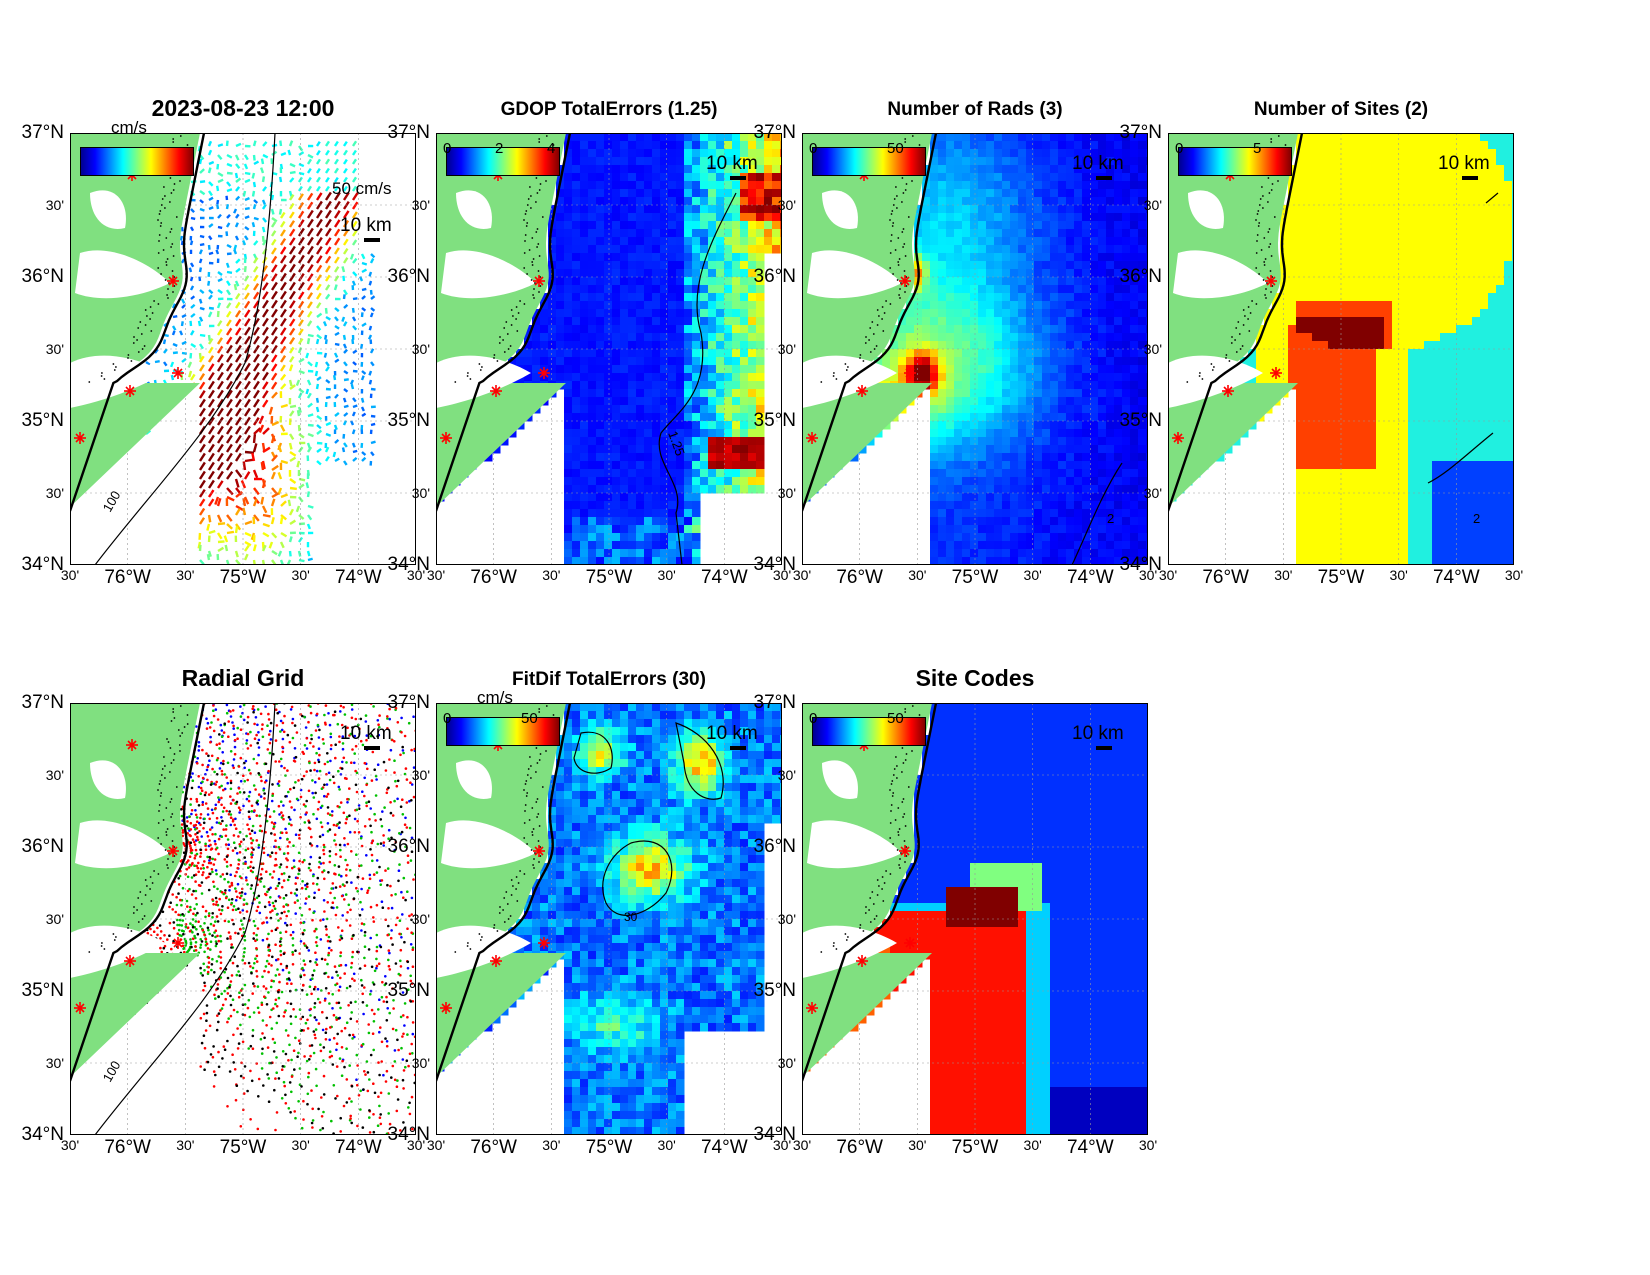 This screenshot has width=1650, height=1275. Describe the element at coordinates (138, 322) in the screenshot. I see `coastline` at that location.